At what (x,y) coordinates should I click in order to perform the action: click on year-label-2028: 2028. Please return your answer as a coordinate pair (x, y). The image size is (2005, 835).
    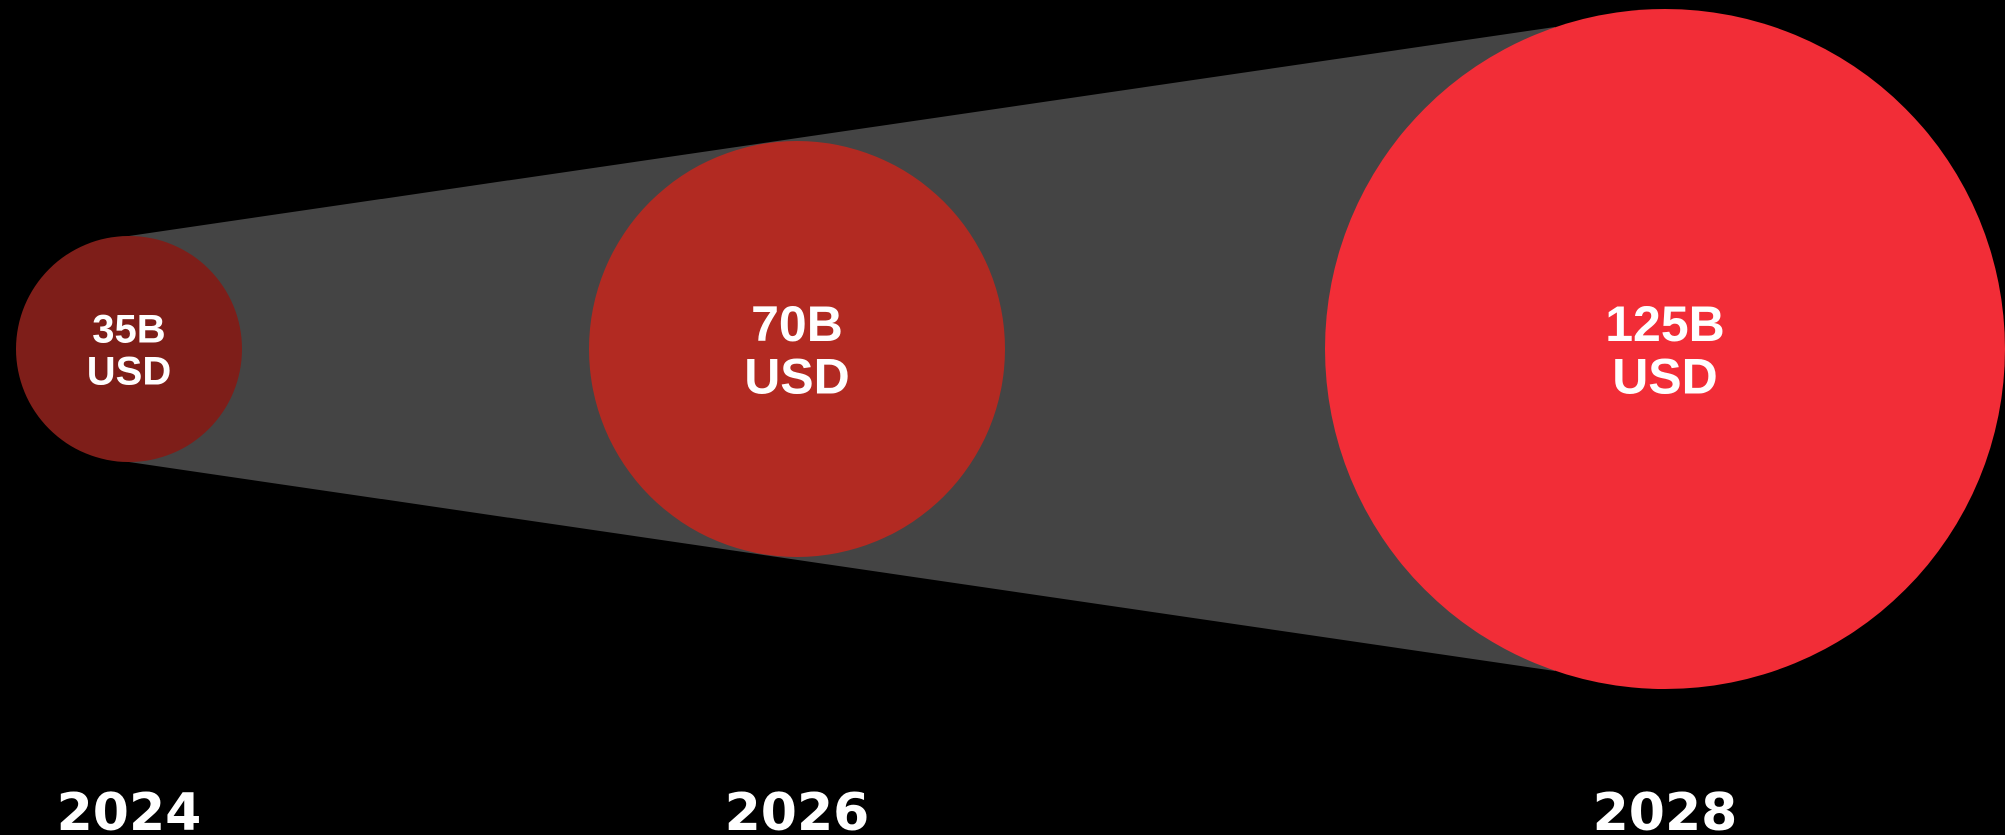
    Looking at the image, I should click on (1665, 809).